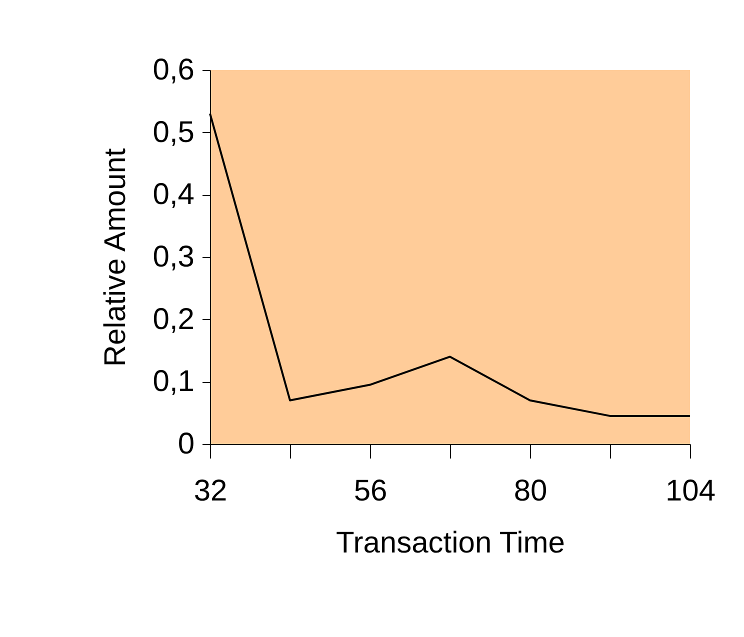 Image resolution: width=744 pixels, height=637 pixels. Describe the element at coordinates (173, 70) in the screenshot. I see `y-tick-label: 0,6` at that location.